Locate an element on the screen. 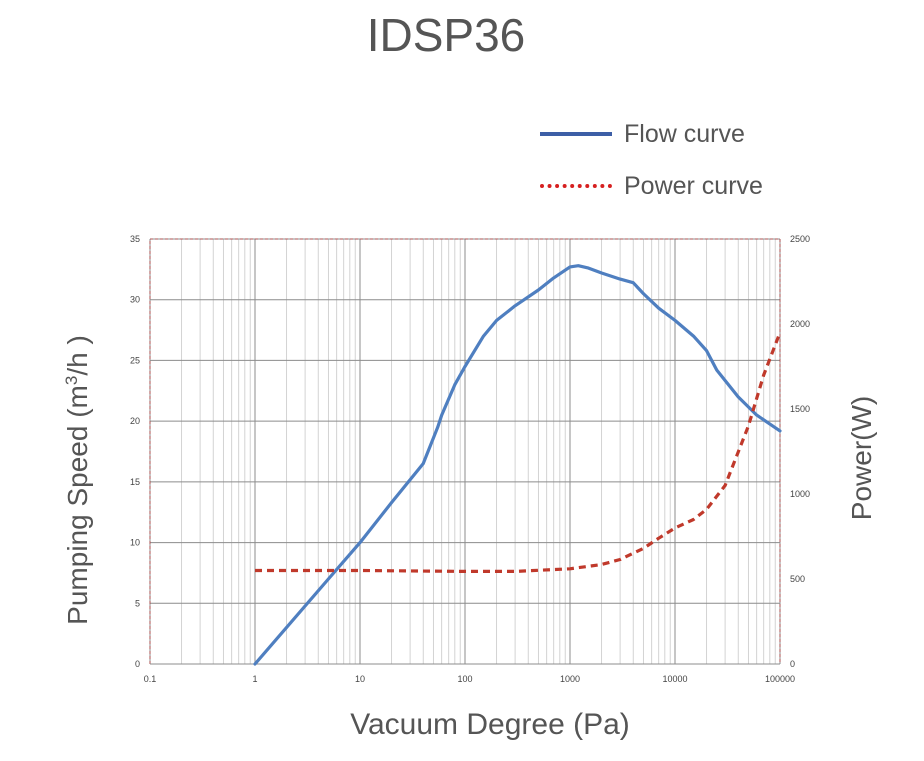 The image size is (924, 761). y-axis-left-label-start: Pumping Speed (m is located at coordinates (78, 505).